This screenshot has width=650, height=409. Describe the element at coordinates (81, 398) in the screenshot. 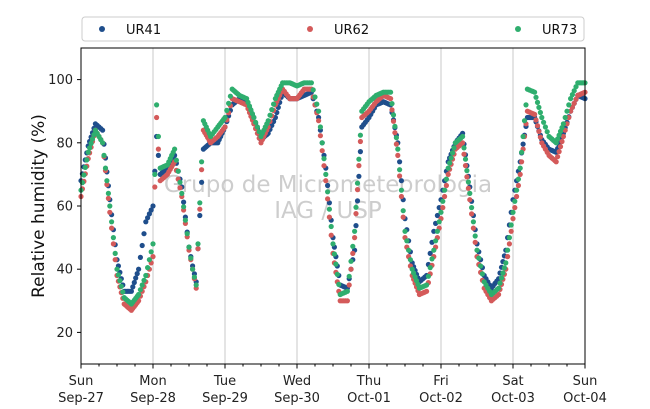

I see `x-tick-label-date: Sep-27` at that location.